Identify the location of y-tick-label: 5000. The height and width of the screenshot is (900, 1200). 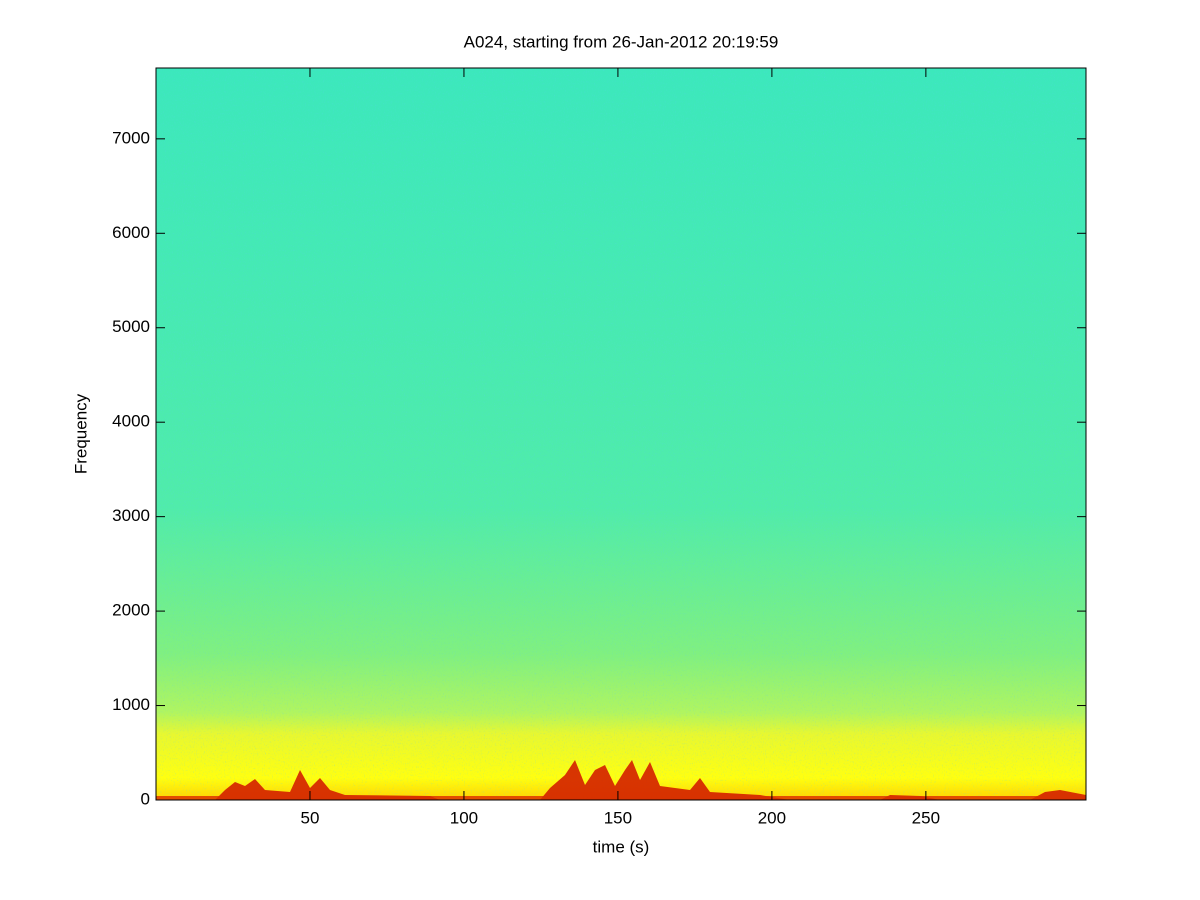
(131, 326).